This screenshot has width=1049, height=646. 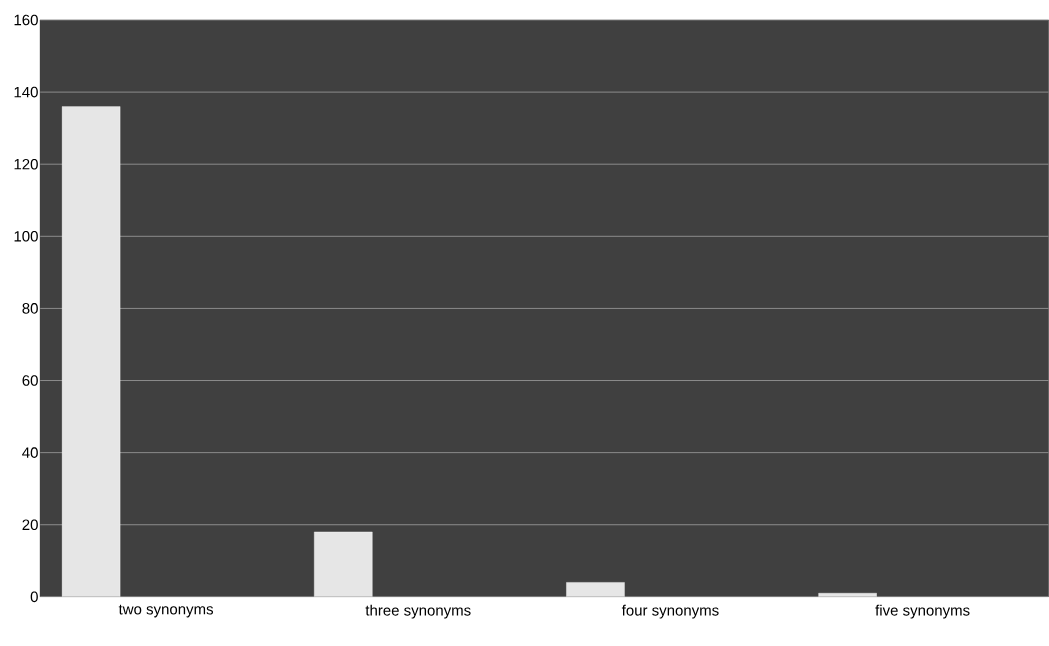 I want to click on y-tick-label: 0, so click(x=34, y=597).